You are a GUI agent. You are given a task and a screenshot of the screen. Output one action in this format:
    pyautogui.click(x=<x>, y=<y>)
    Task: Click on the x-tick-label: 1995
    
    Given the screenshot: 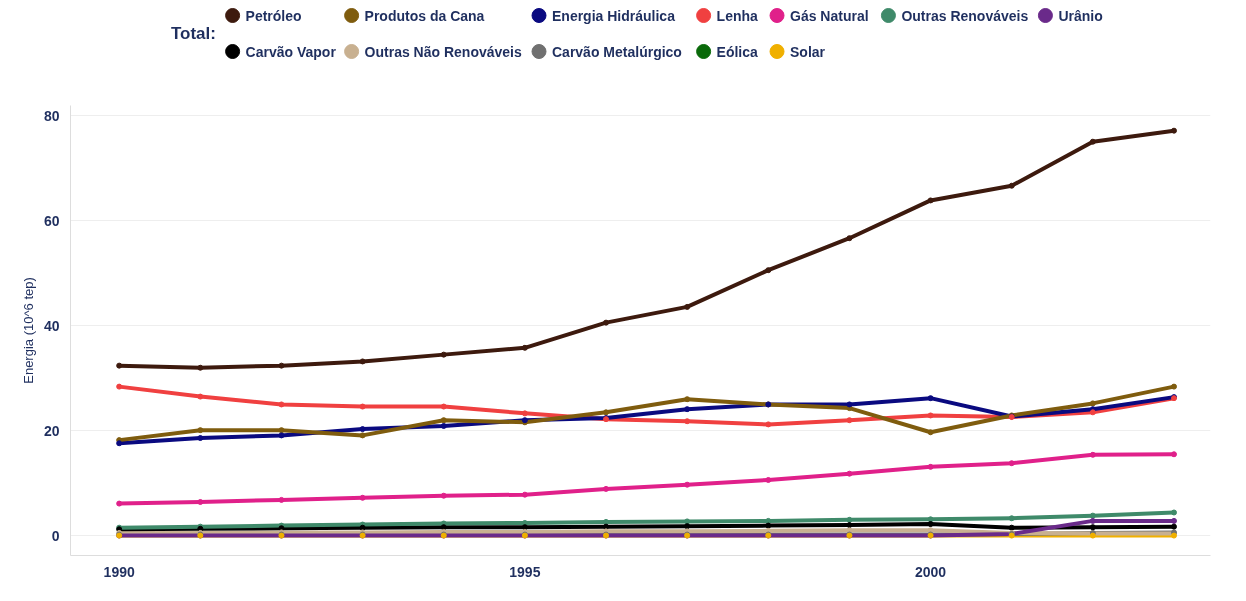 What is the action you would take?
    pyautogui.click(x=525, y=571)
    